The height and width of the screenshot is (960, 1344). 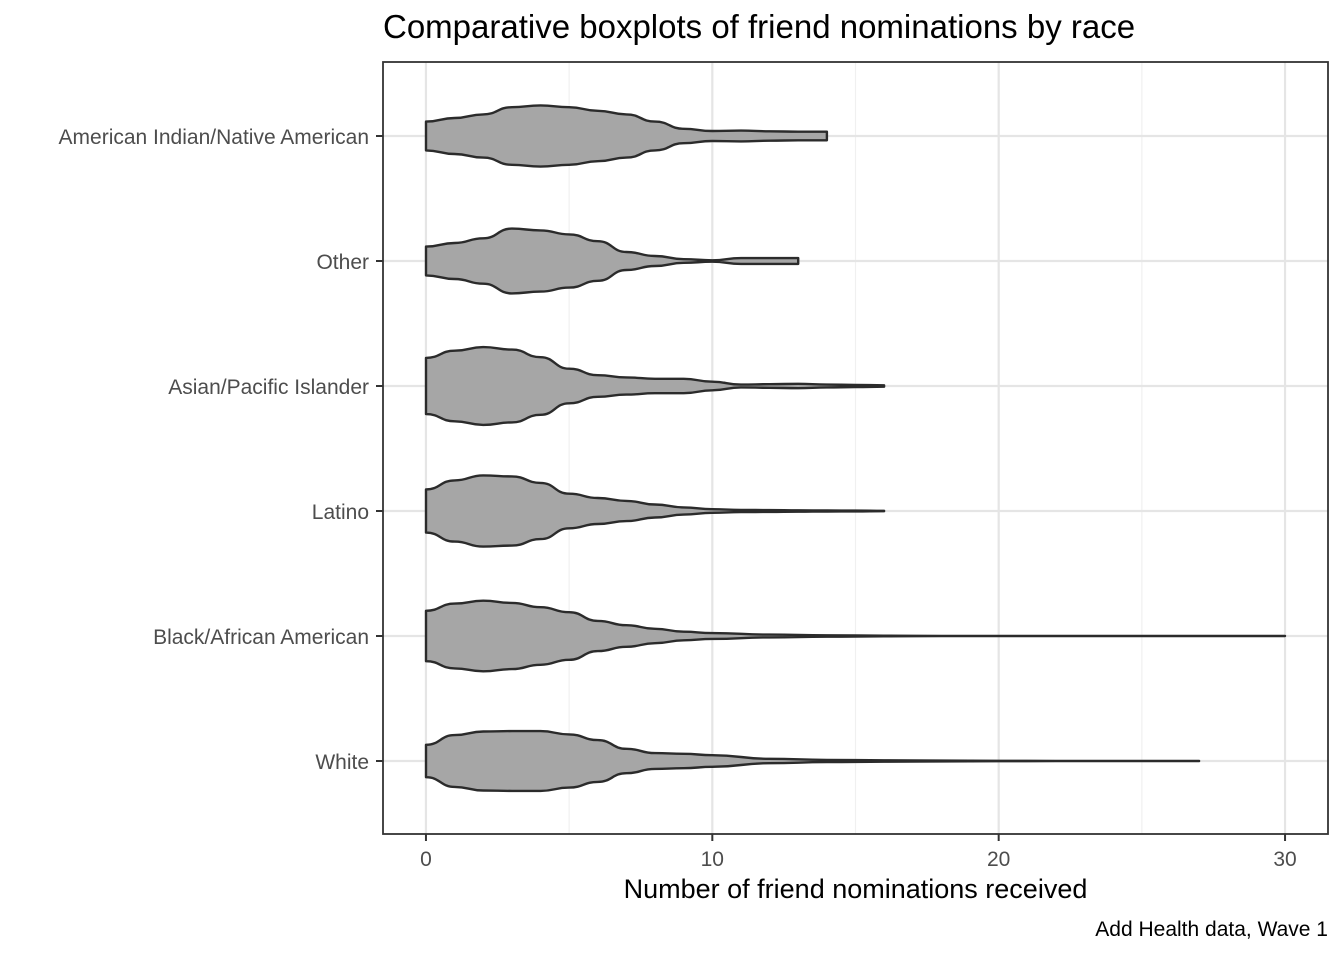 What do you see at coordinates (712, 859) in the screenshot?
I see `x-tick-label: 10` at bounding box center [712, 859].